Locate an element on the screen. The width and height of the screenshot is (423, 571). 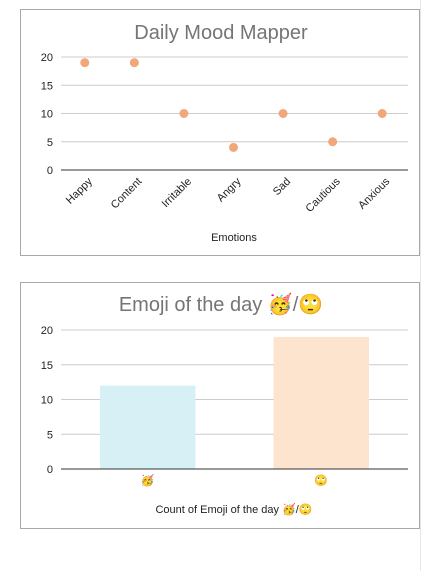
data-points is located at coordinates (233, 105).